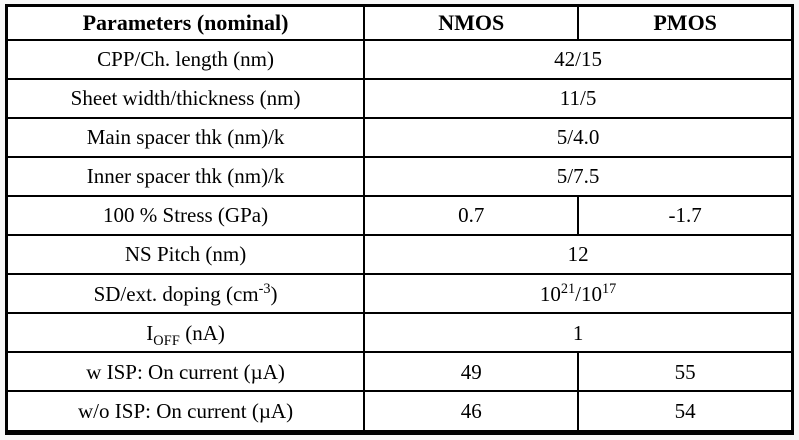 The width and height of the screenshot is (799, 440). I want to click on label-superscript: -3, so click(264, 288).